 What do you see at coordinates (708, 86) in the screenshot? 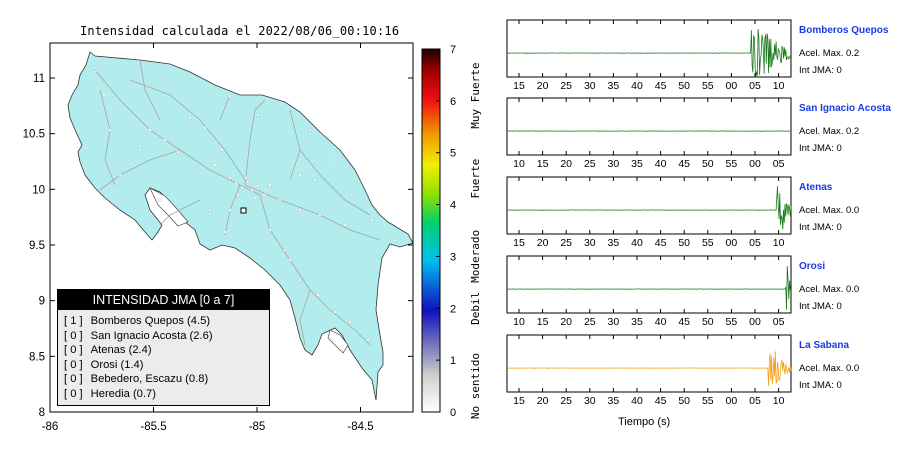
I see `time-tick-label: 55` at bounding box center [708, 86].